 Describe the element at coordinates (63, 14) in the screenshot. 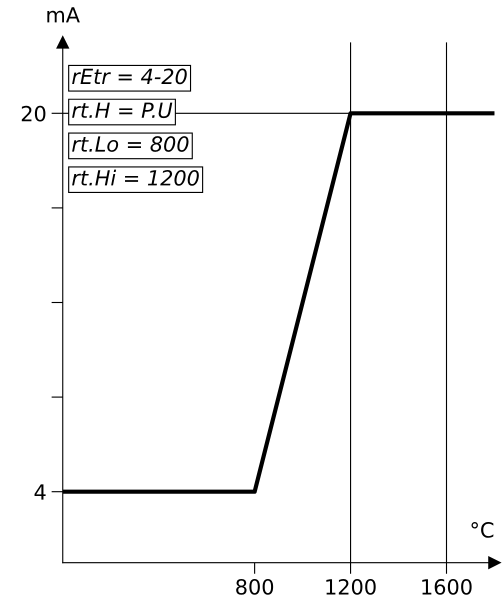

I see `y-axis-title: mA` at that location.